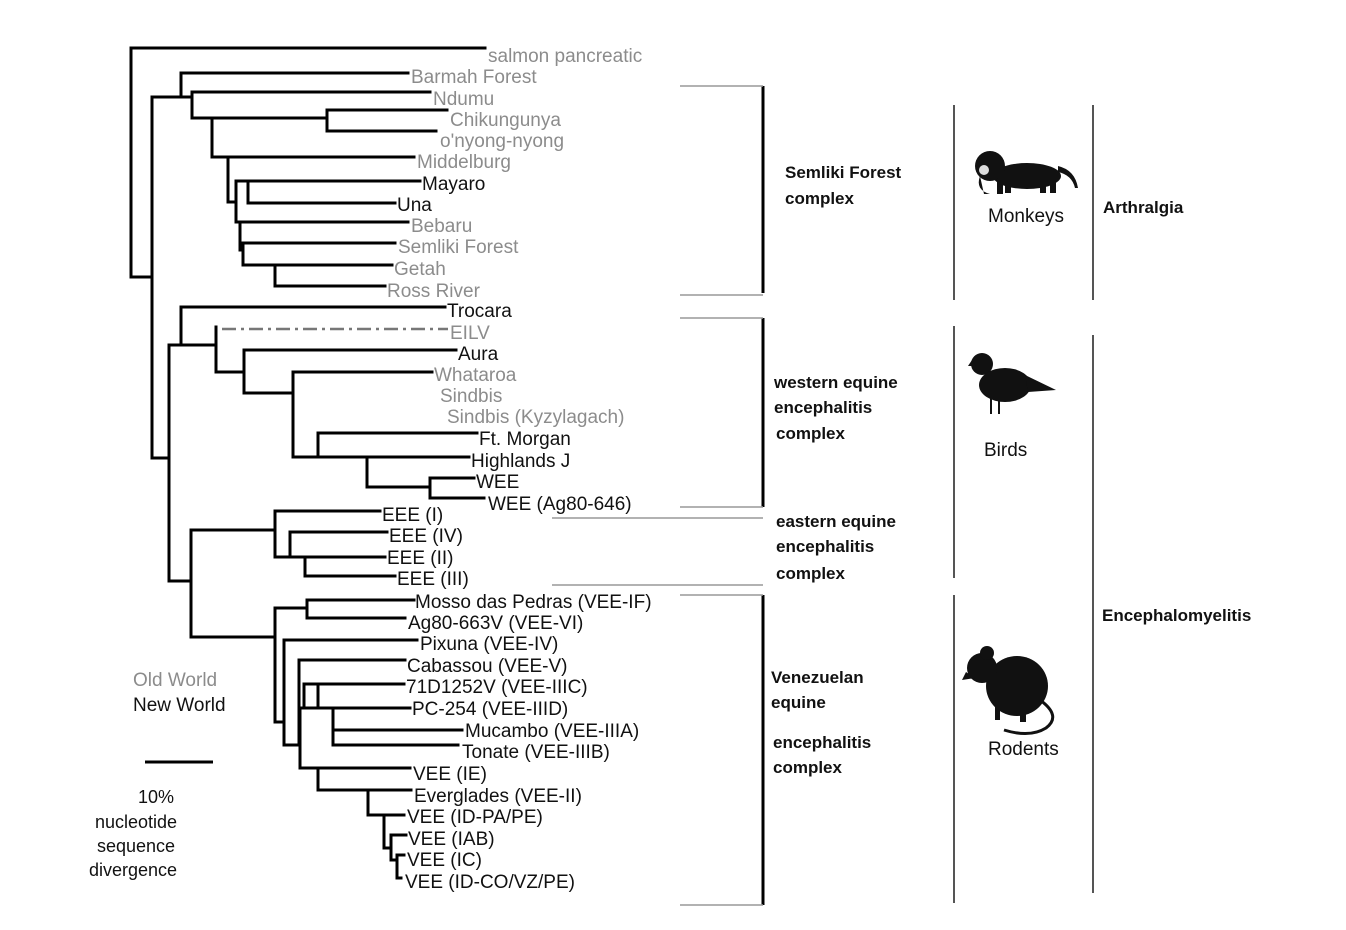 Image resolution: width=1346 pixels, height=930 pixels. What do you see at coordinates (1143, 207) in the screenshot?
I see `disease-label-arthralgia: Arthralgia` at bounding box center [1143, 207].